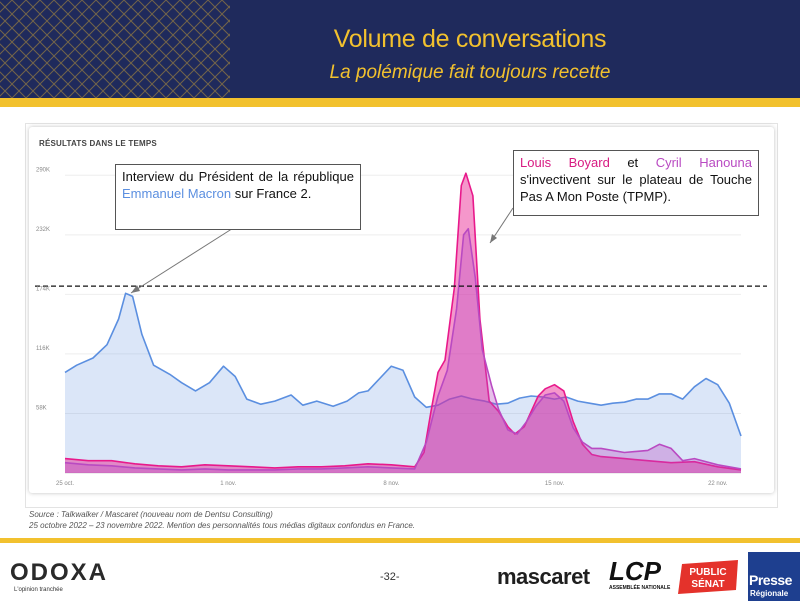 The image size is (800, 601). What do you see at coordinates (177, 193) in the screenshot?
I see `annotation-name-macron: Emmanuel Macron` at bounding box center [177, 193].